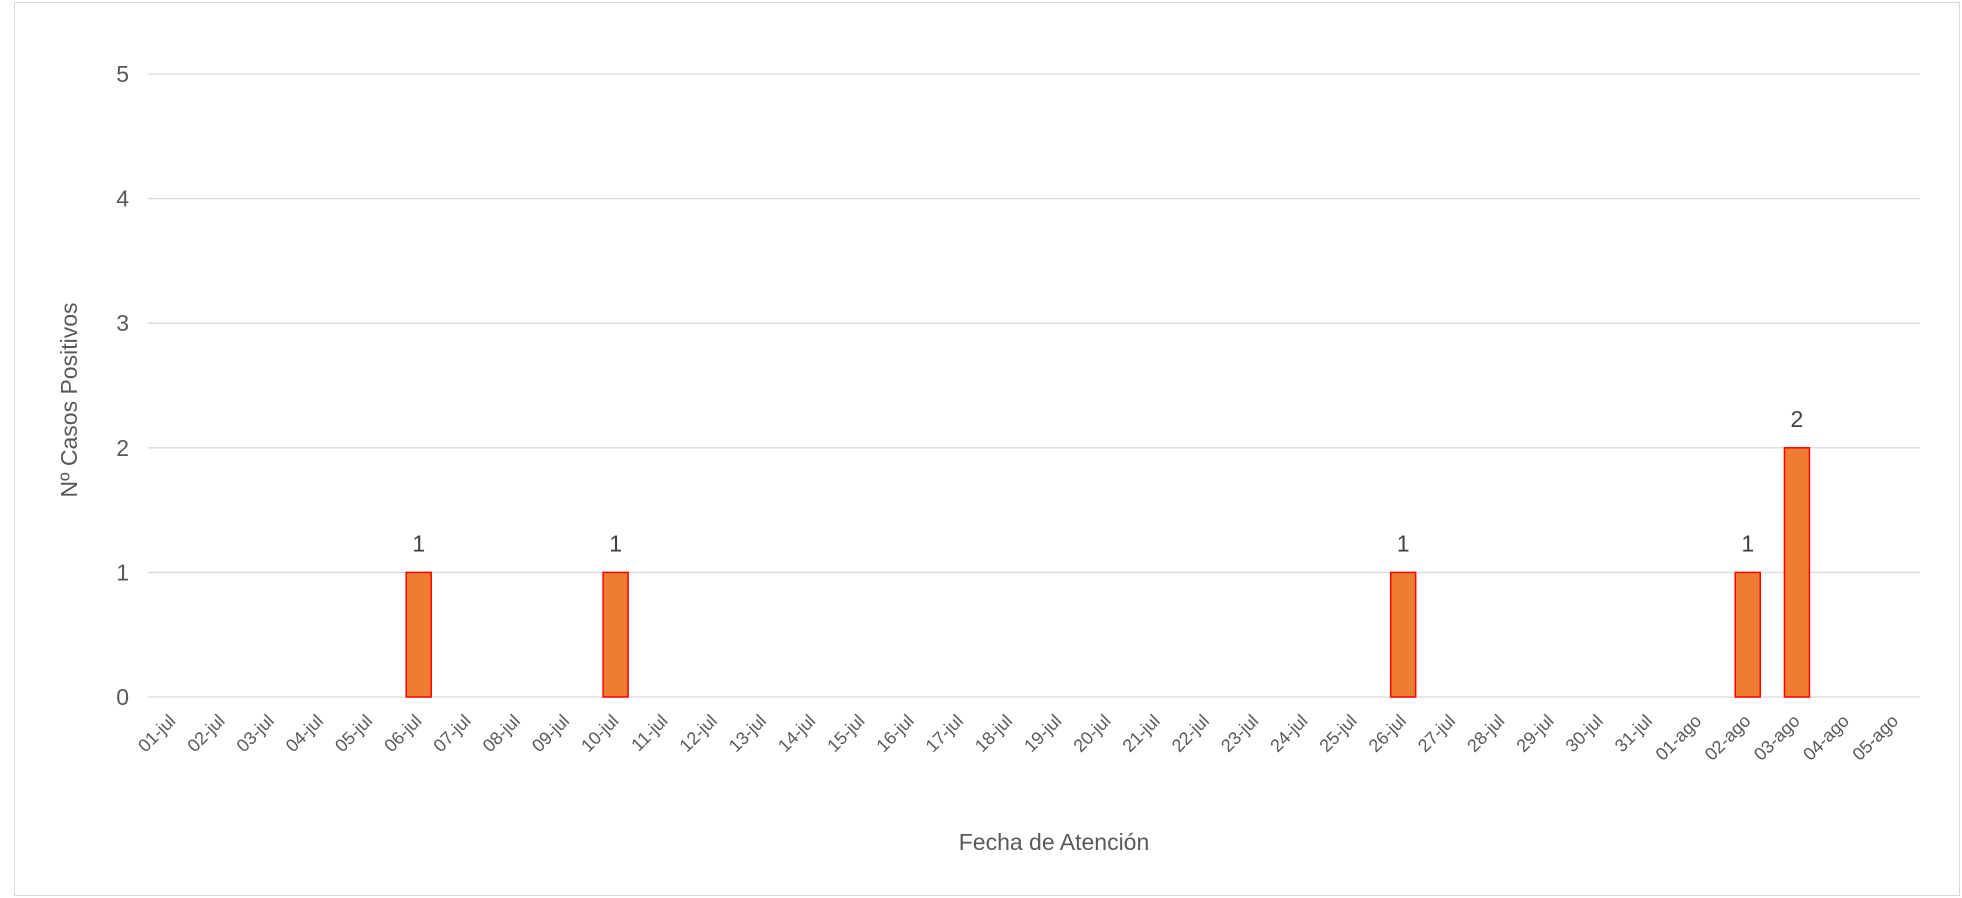 This screenshot has width=1962, height=898. What do you see at coordinates (1042, 733) in the screenshot?
I see `x-tick-label: 19-jul` at bounding box center [1042, 733].